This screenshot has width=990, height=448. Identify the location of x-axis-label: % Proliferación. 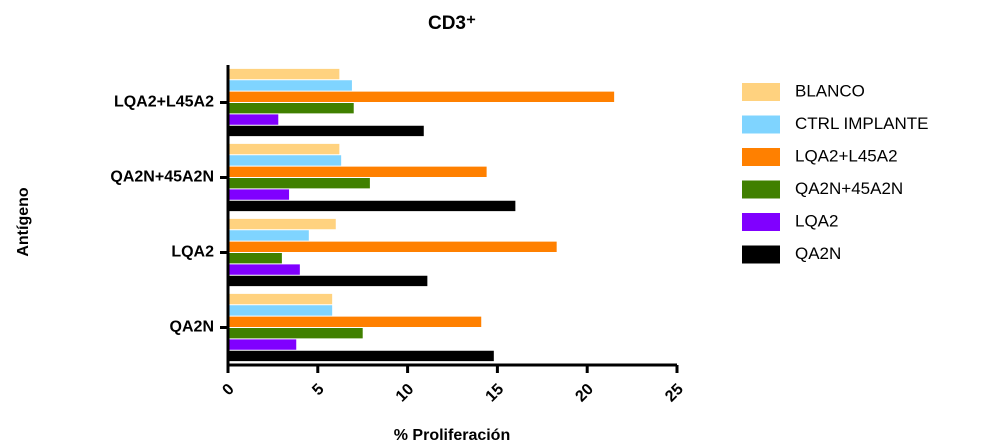
(452, 435).